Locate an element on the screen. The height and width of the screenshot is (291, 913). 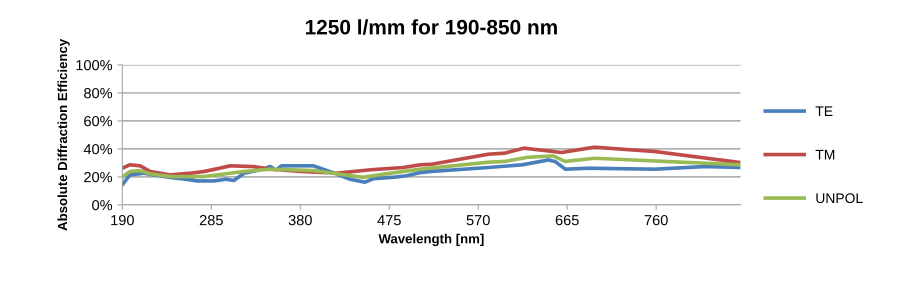
x-tick-label: 285 is located at coordinates (211, 220).